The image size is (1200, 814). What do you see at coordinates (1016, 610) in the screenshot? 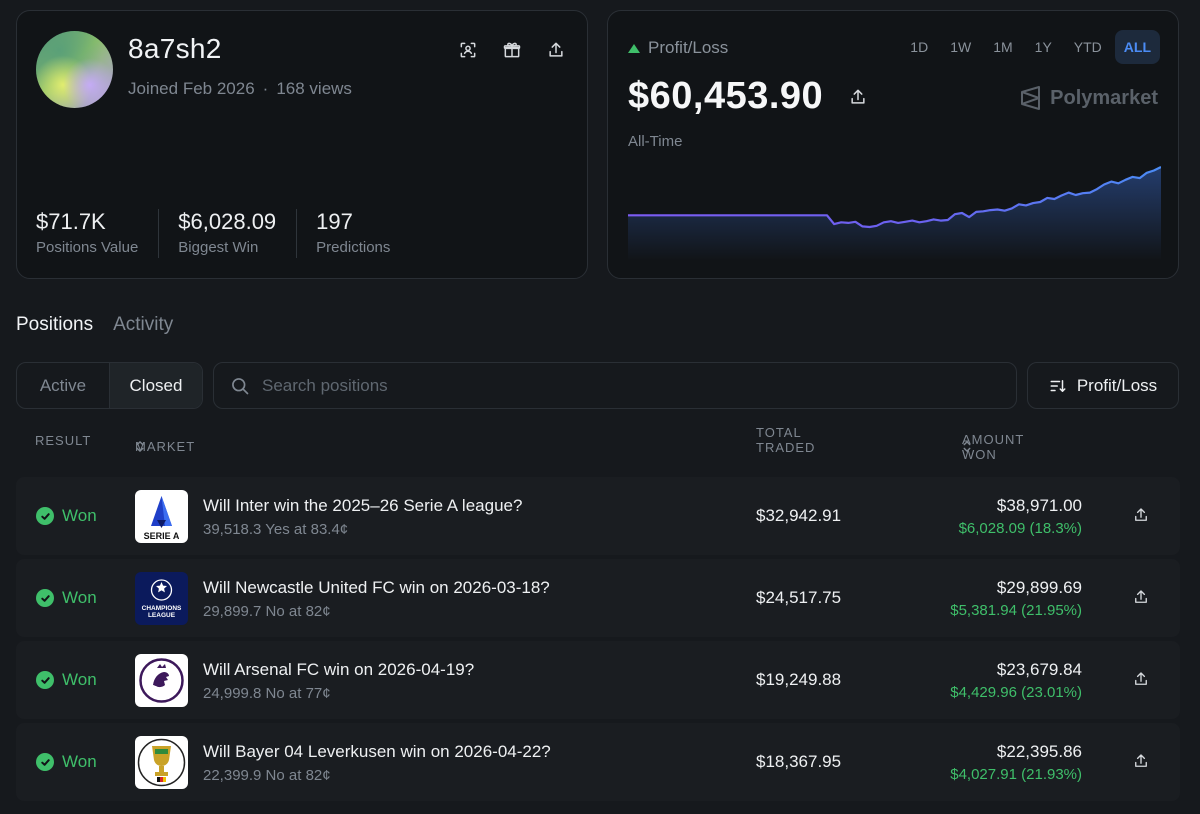
I see `profit-percent: $5,381.94 (21.95%)` at bounding box center [1016, 610].